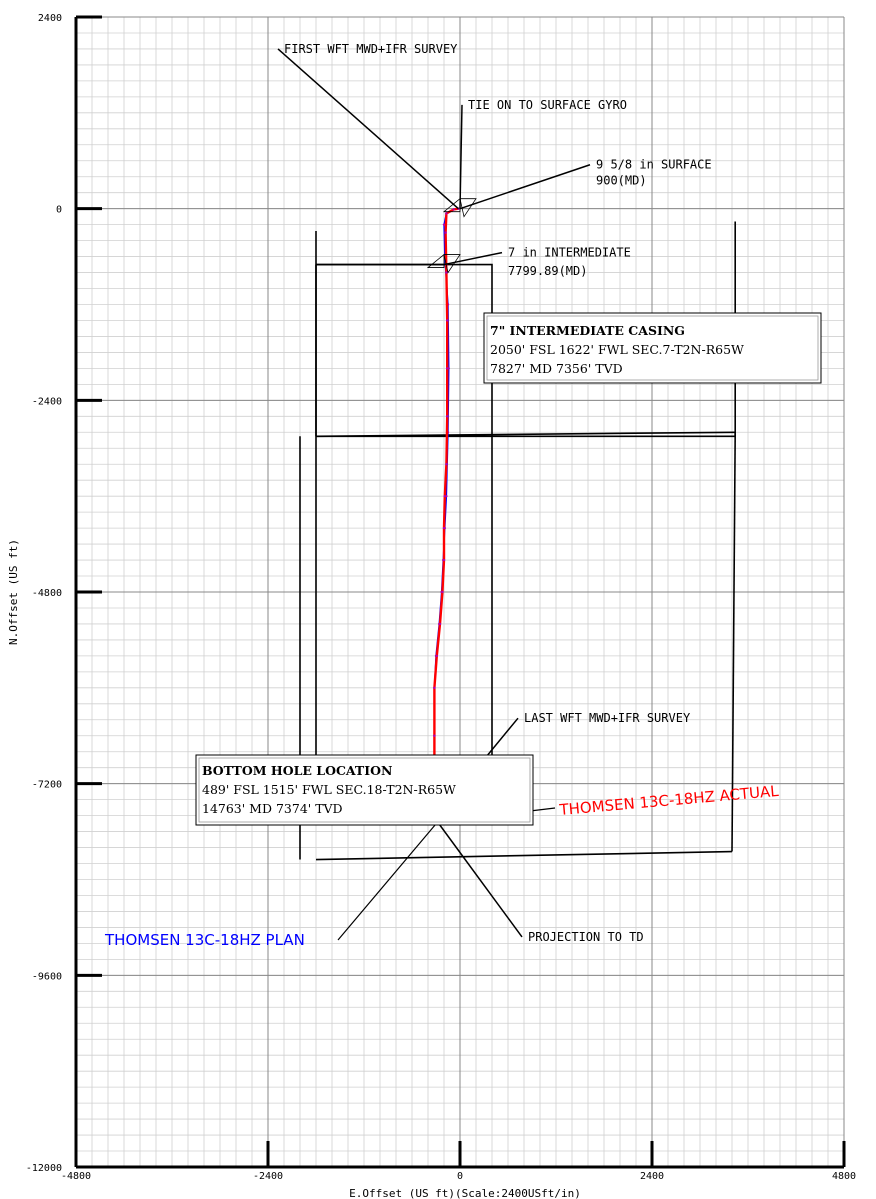 The image size is (876, 1199). What do you see at coordinates (388, 881) in the screenshot?
I see `plan-label-leader` at bounding box center [388, 881].